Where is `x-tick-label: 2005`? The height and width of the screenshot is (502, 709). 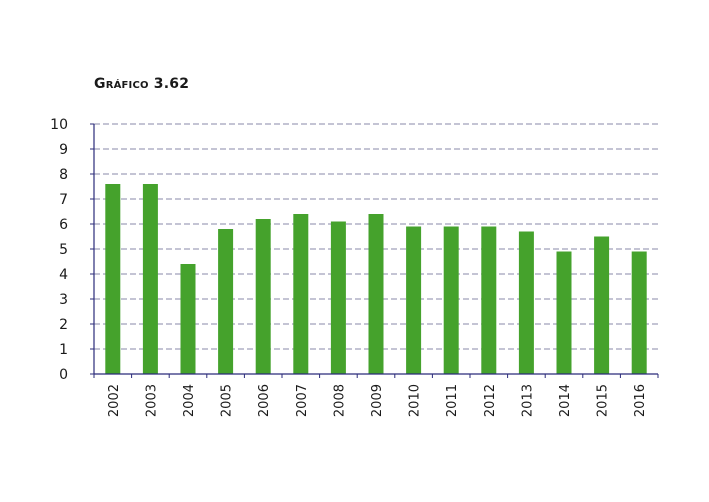
x-tick-label: 2005 is located at coordinates (227, 400).